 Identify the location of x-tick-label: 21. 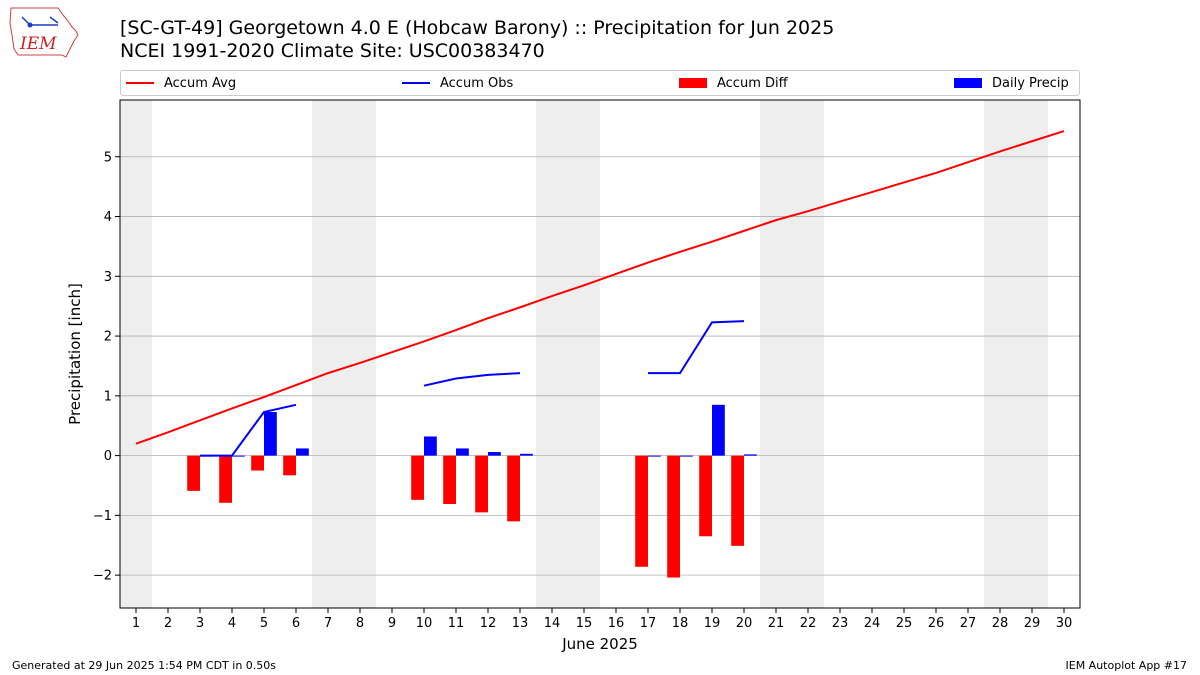
(776, 623).